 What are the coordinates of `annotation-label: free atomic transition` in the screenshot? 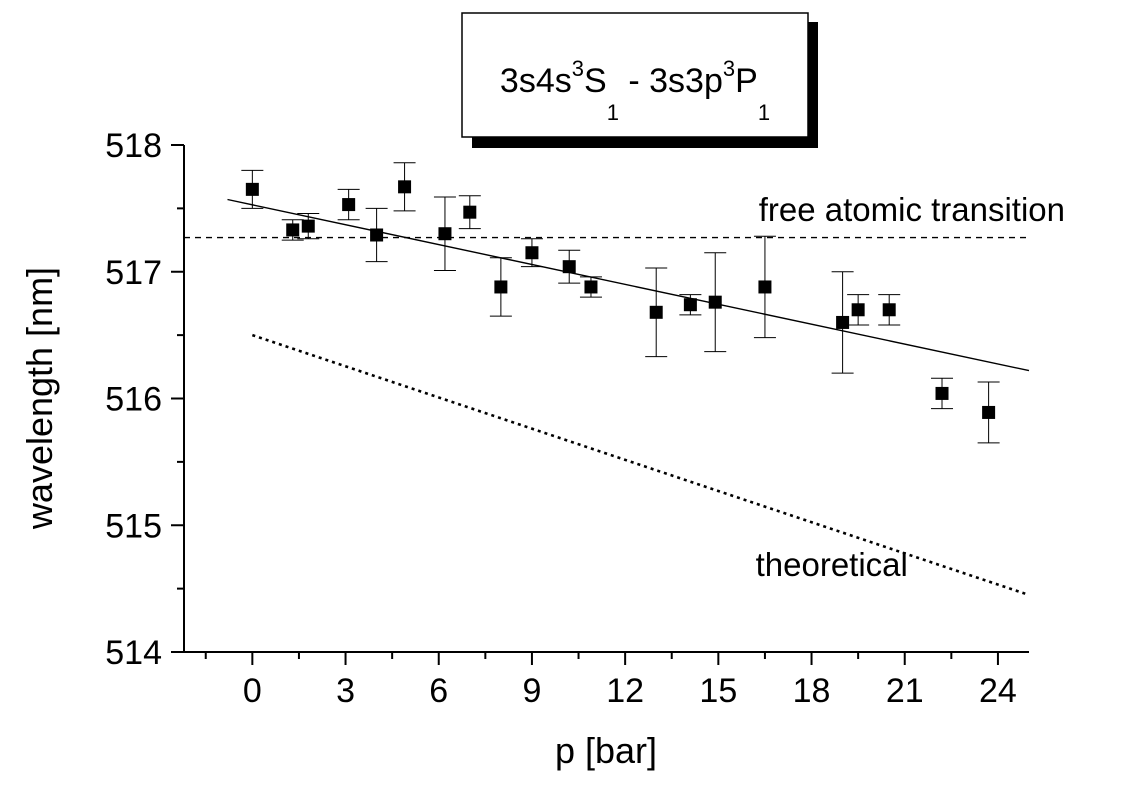 It's located at (912, 209).